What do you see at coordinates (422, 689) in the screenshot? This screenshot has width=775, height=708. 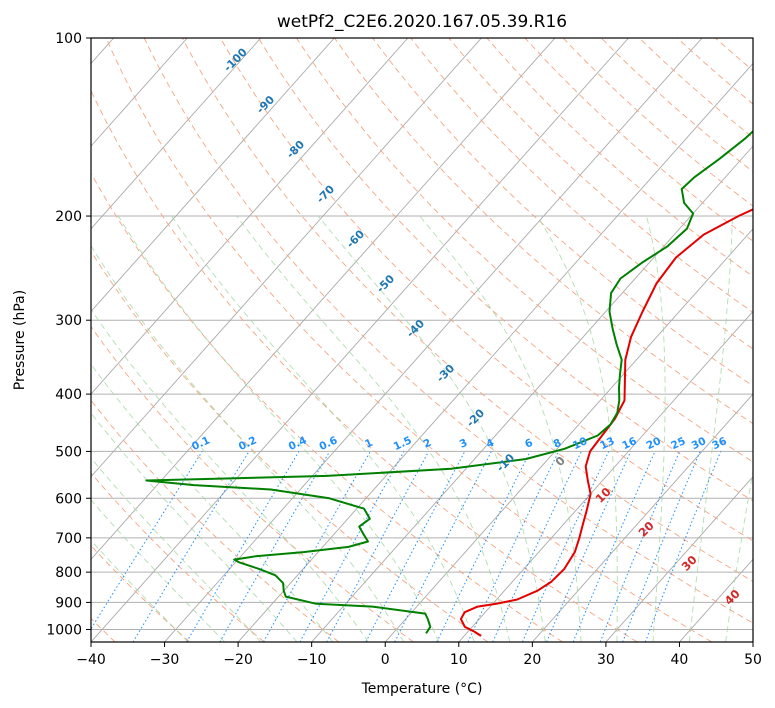 I see `x-axis-label: Temperature (°C)` at bounding box center [422, 689].